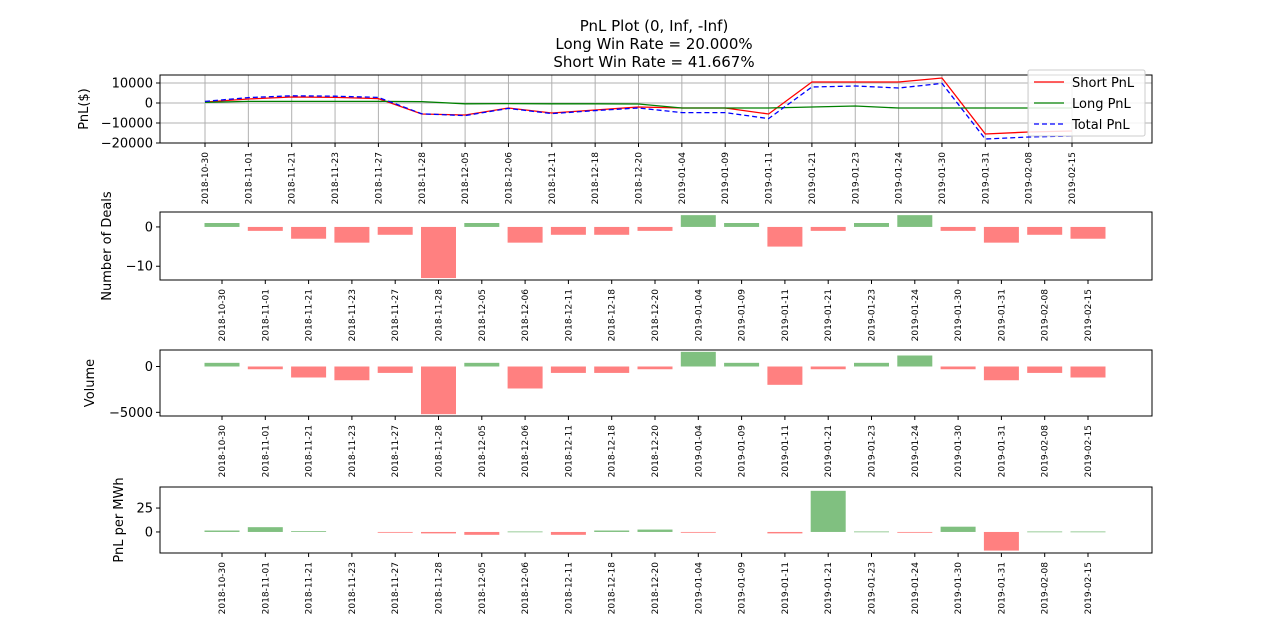  What do you see at coordinates (959, 451) in the screenshot?
I see `x-tick-label: 2019-01-30` at bounding box center [959, 451].